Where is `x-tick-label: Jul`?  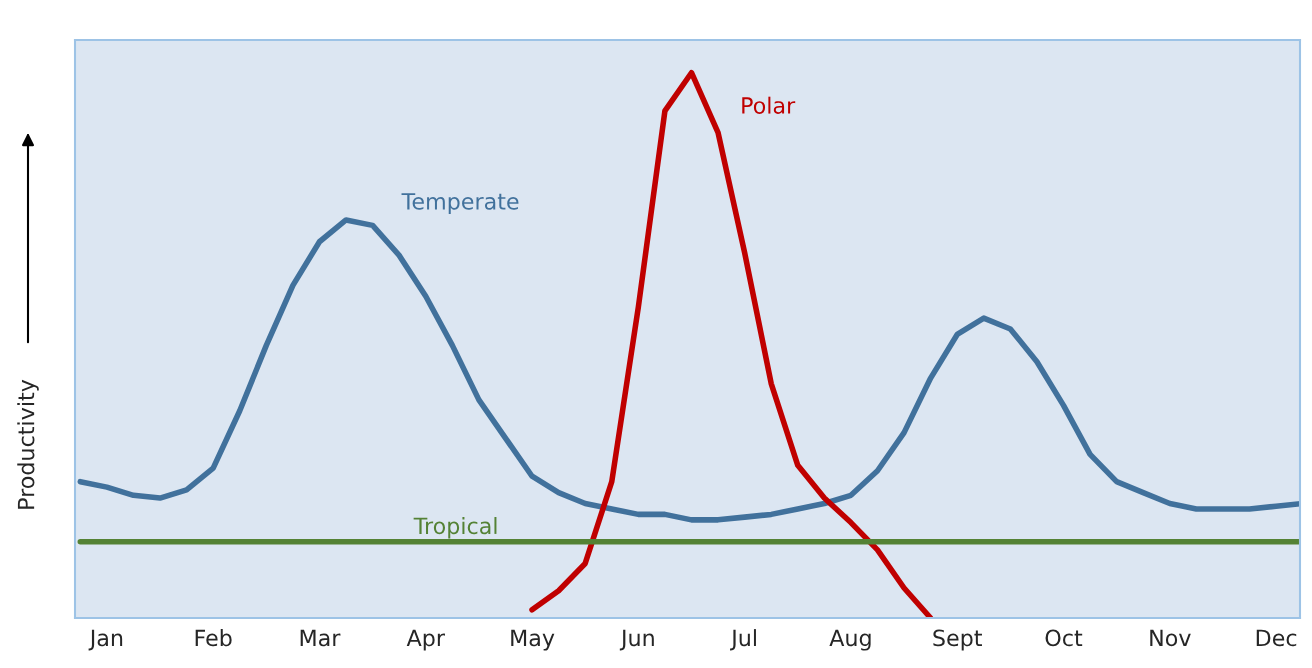
x-tick-label: Jul is located at coordinates (743, 640).